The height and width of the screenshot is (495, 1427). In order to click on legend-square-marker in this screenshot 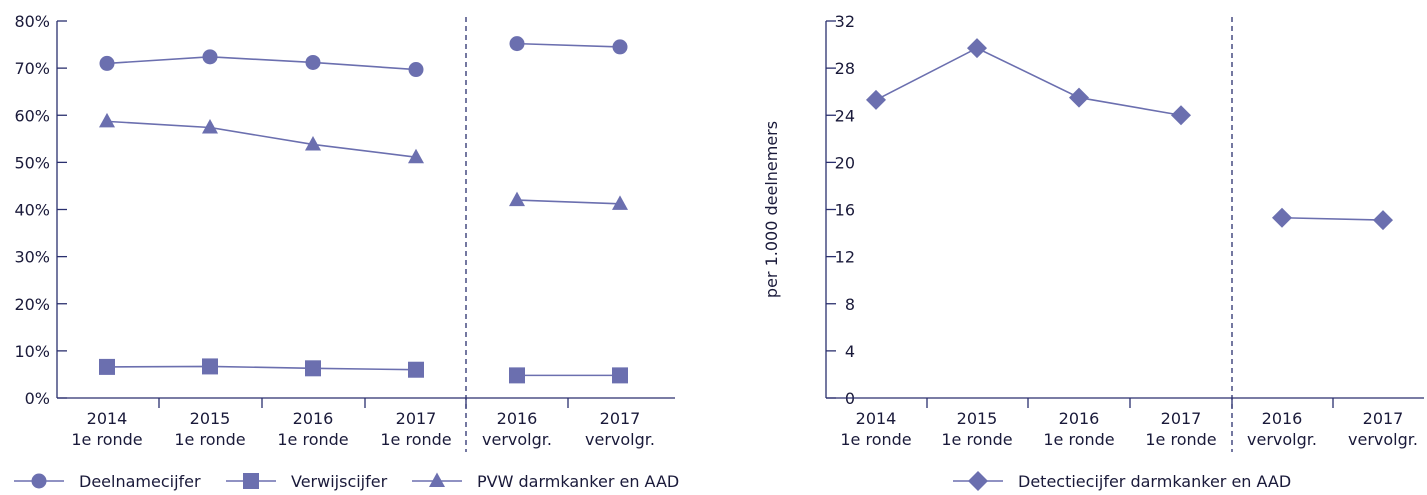, I will do `click(251, 481)`.